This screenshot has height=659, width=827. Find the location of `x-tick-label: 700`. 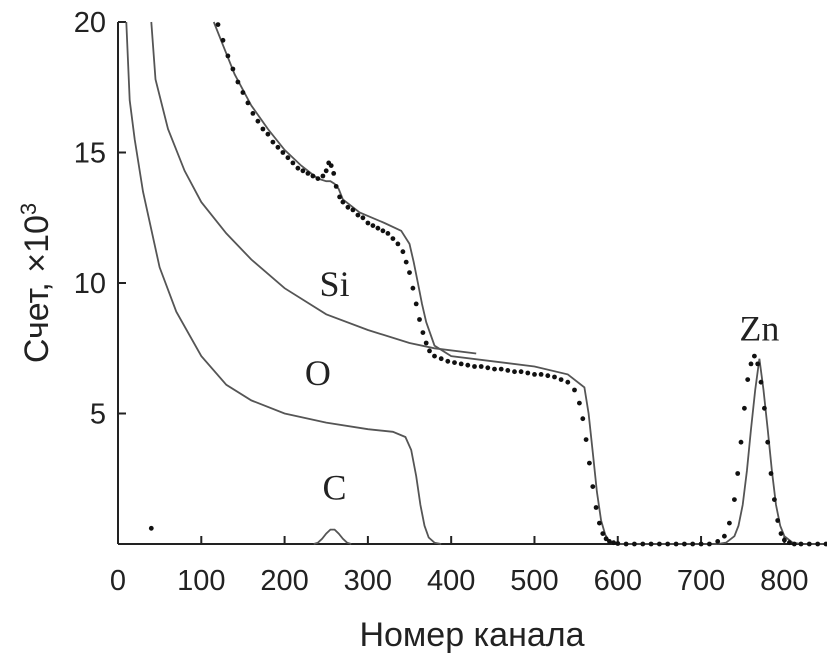

x-tick-label: 700 is located at coordinates (701, 581).